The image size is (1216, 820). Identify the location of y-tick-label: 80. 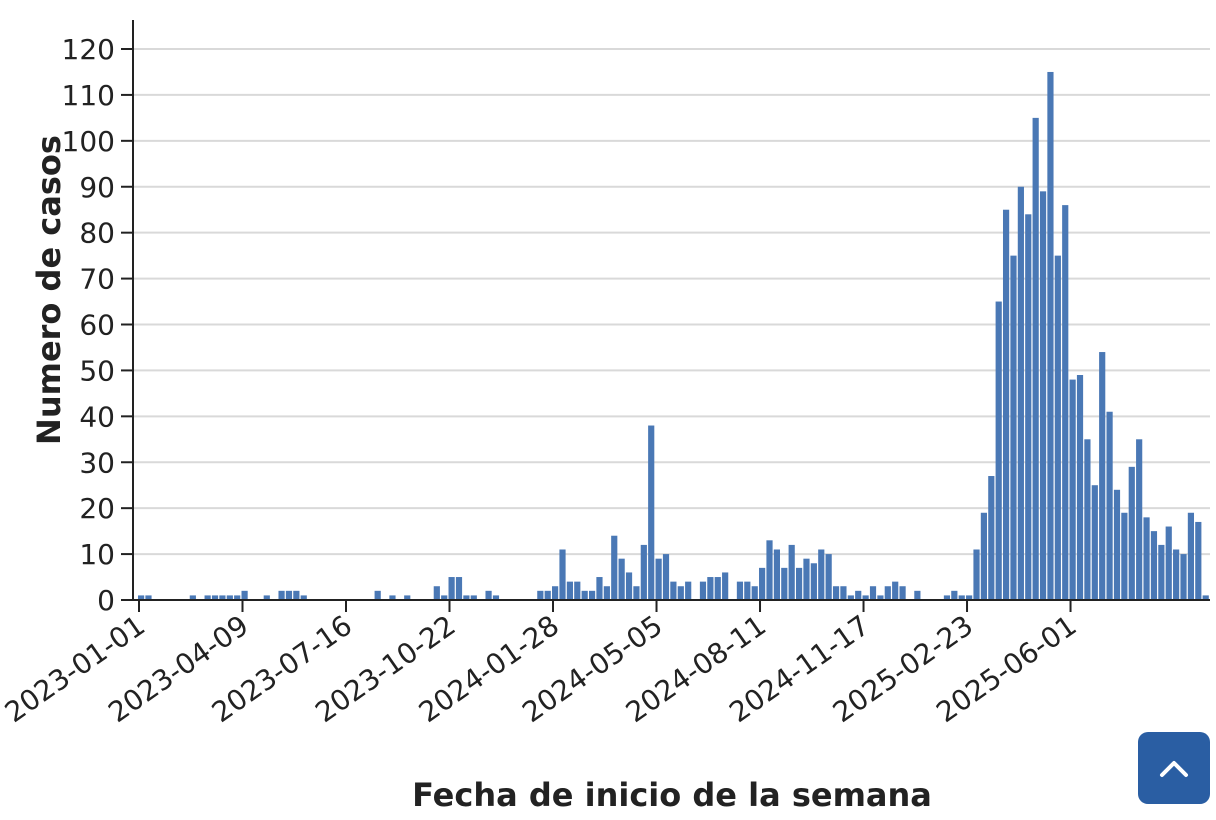
(97, 233).